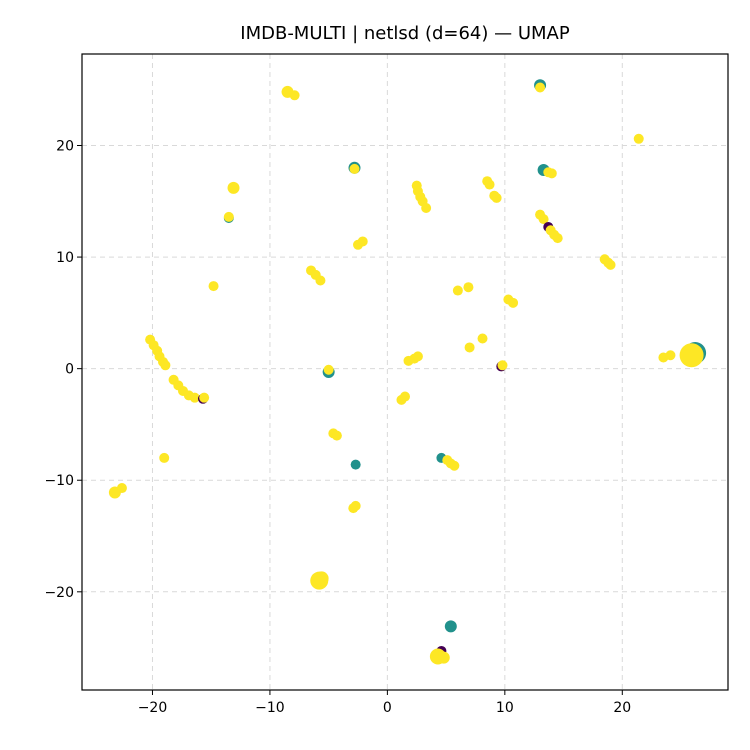  Describe the element at coordinates (63, 369) in the screenshot. I see `y-axis: −20 −10 0 10 20` at that location.